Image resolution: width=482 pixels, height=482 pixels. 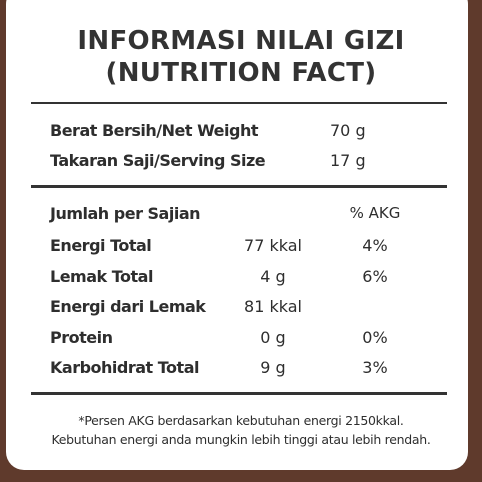 What do you see at coordinates (241, 73) in the screenshot?
I see `title-line: (NUTRITION FACT)` at bounding box center [241, 73].